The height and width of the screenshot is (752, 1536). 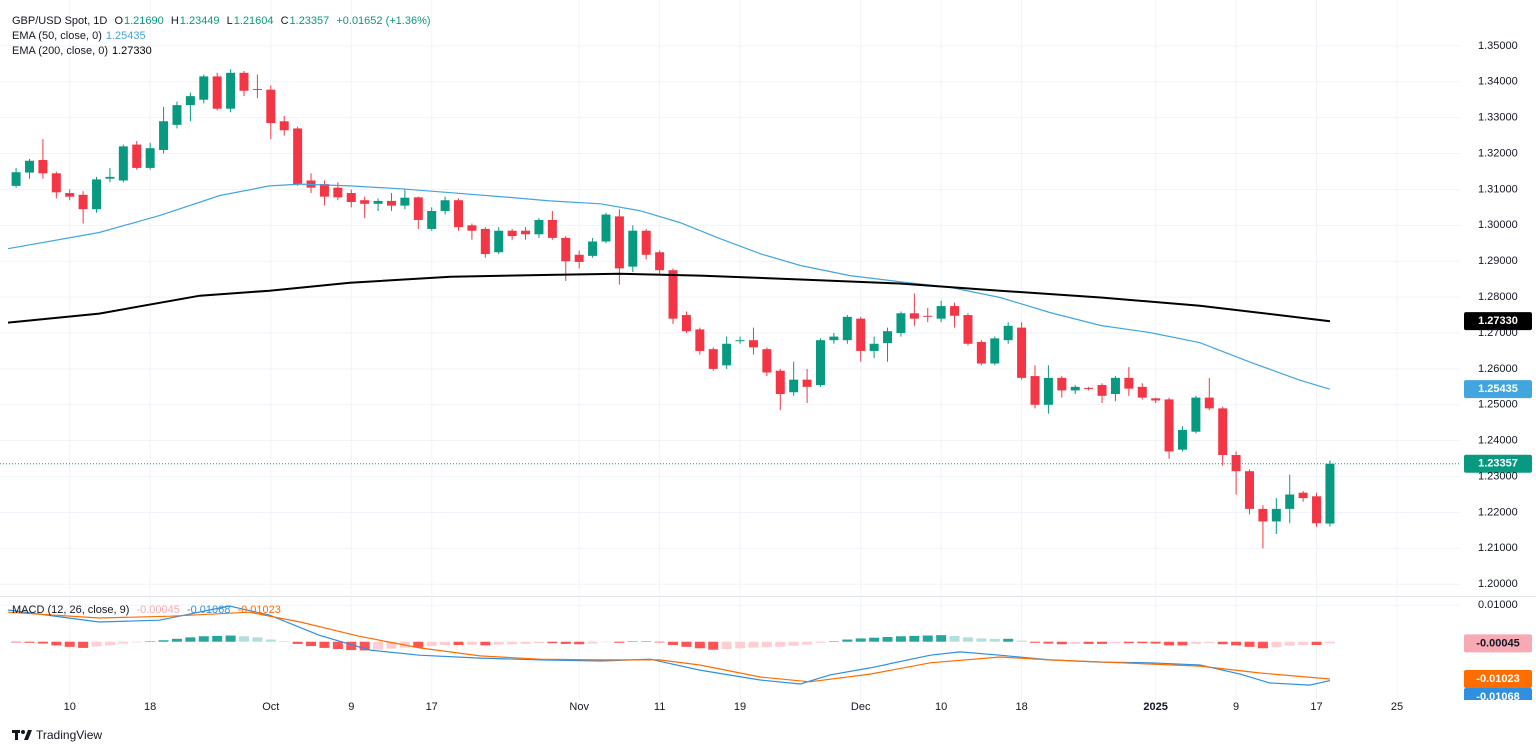 I want to click on indicator-value: -0.01023, so click(x=259, y=610).